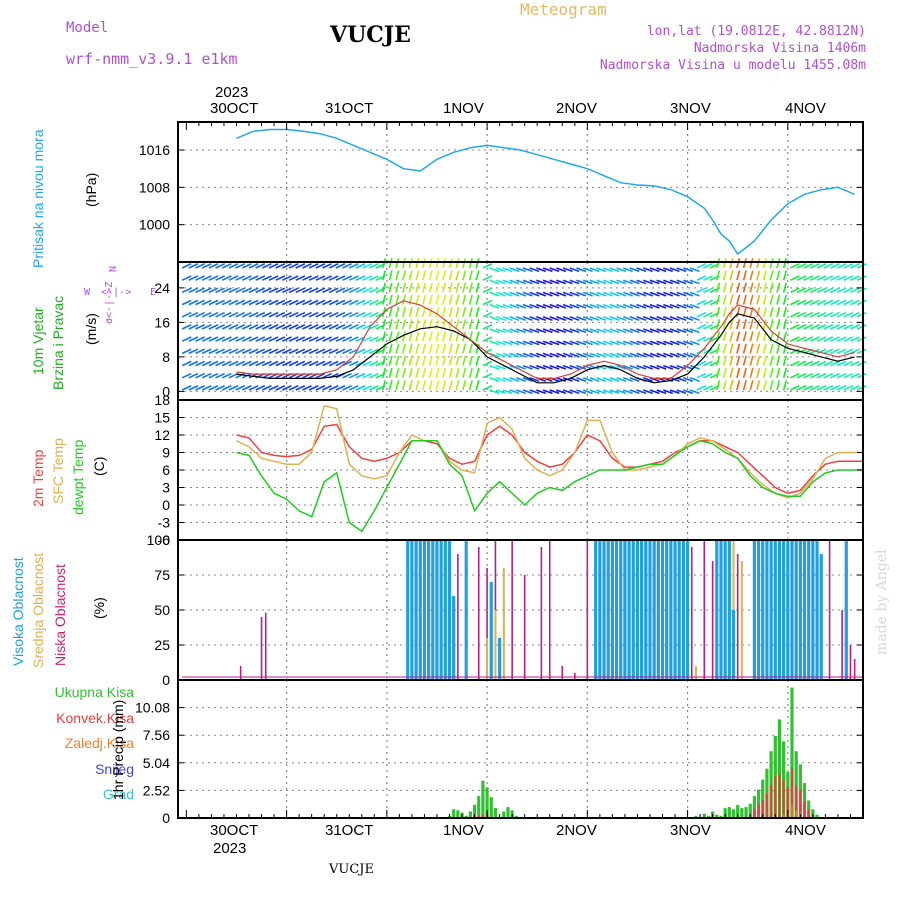 Image resolution: width=900 pixels, height=900 pixels. Describe the element at coordinates (166, 505) in the screenshot. I see `y-tick-label: 0` at that location.